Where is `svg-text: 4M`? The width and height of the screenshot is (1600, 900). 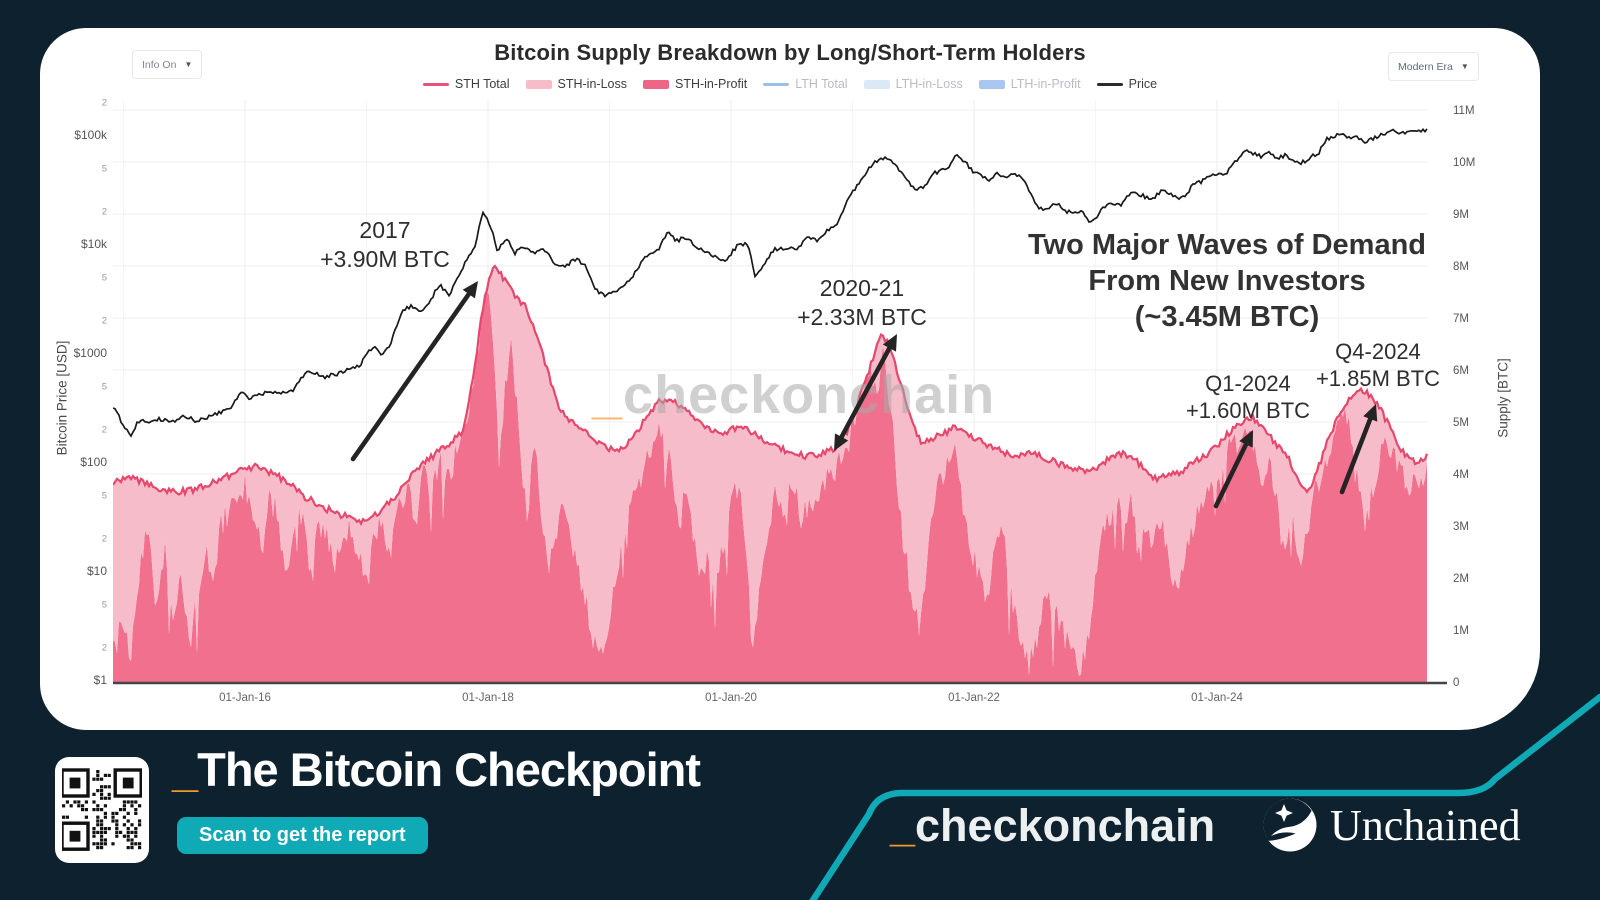
svg-text: 4M is located at coordinates (1461, 475).